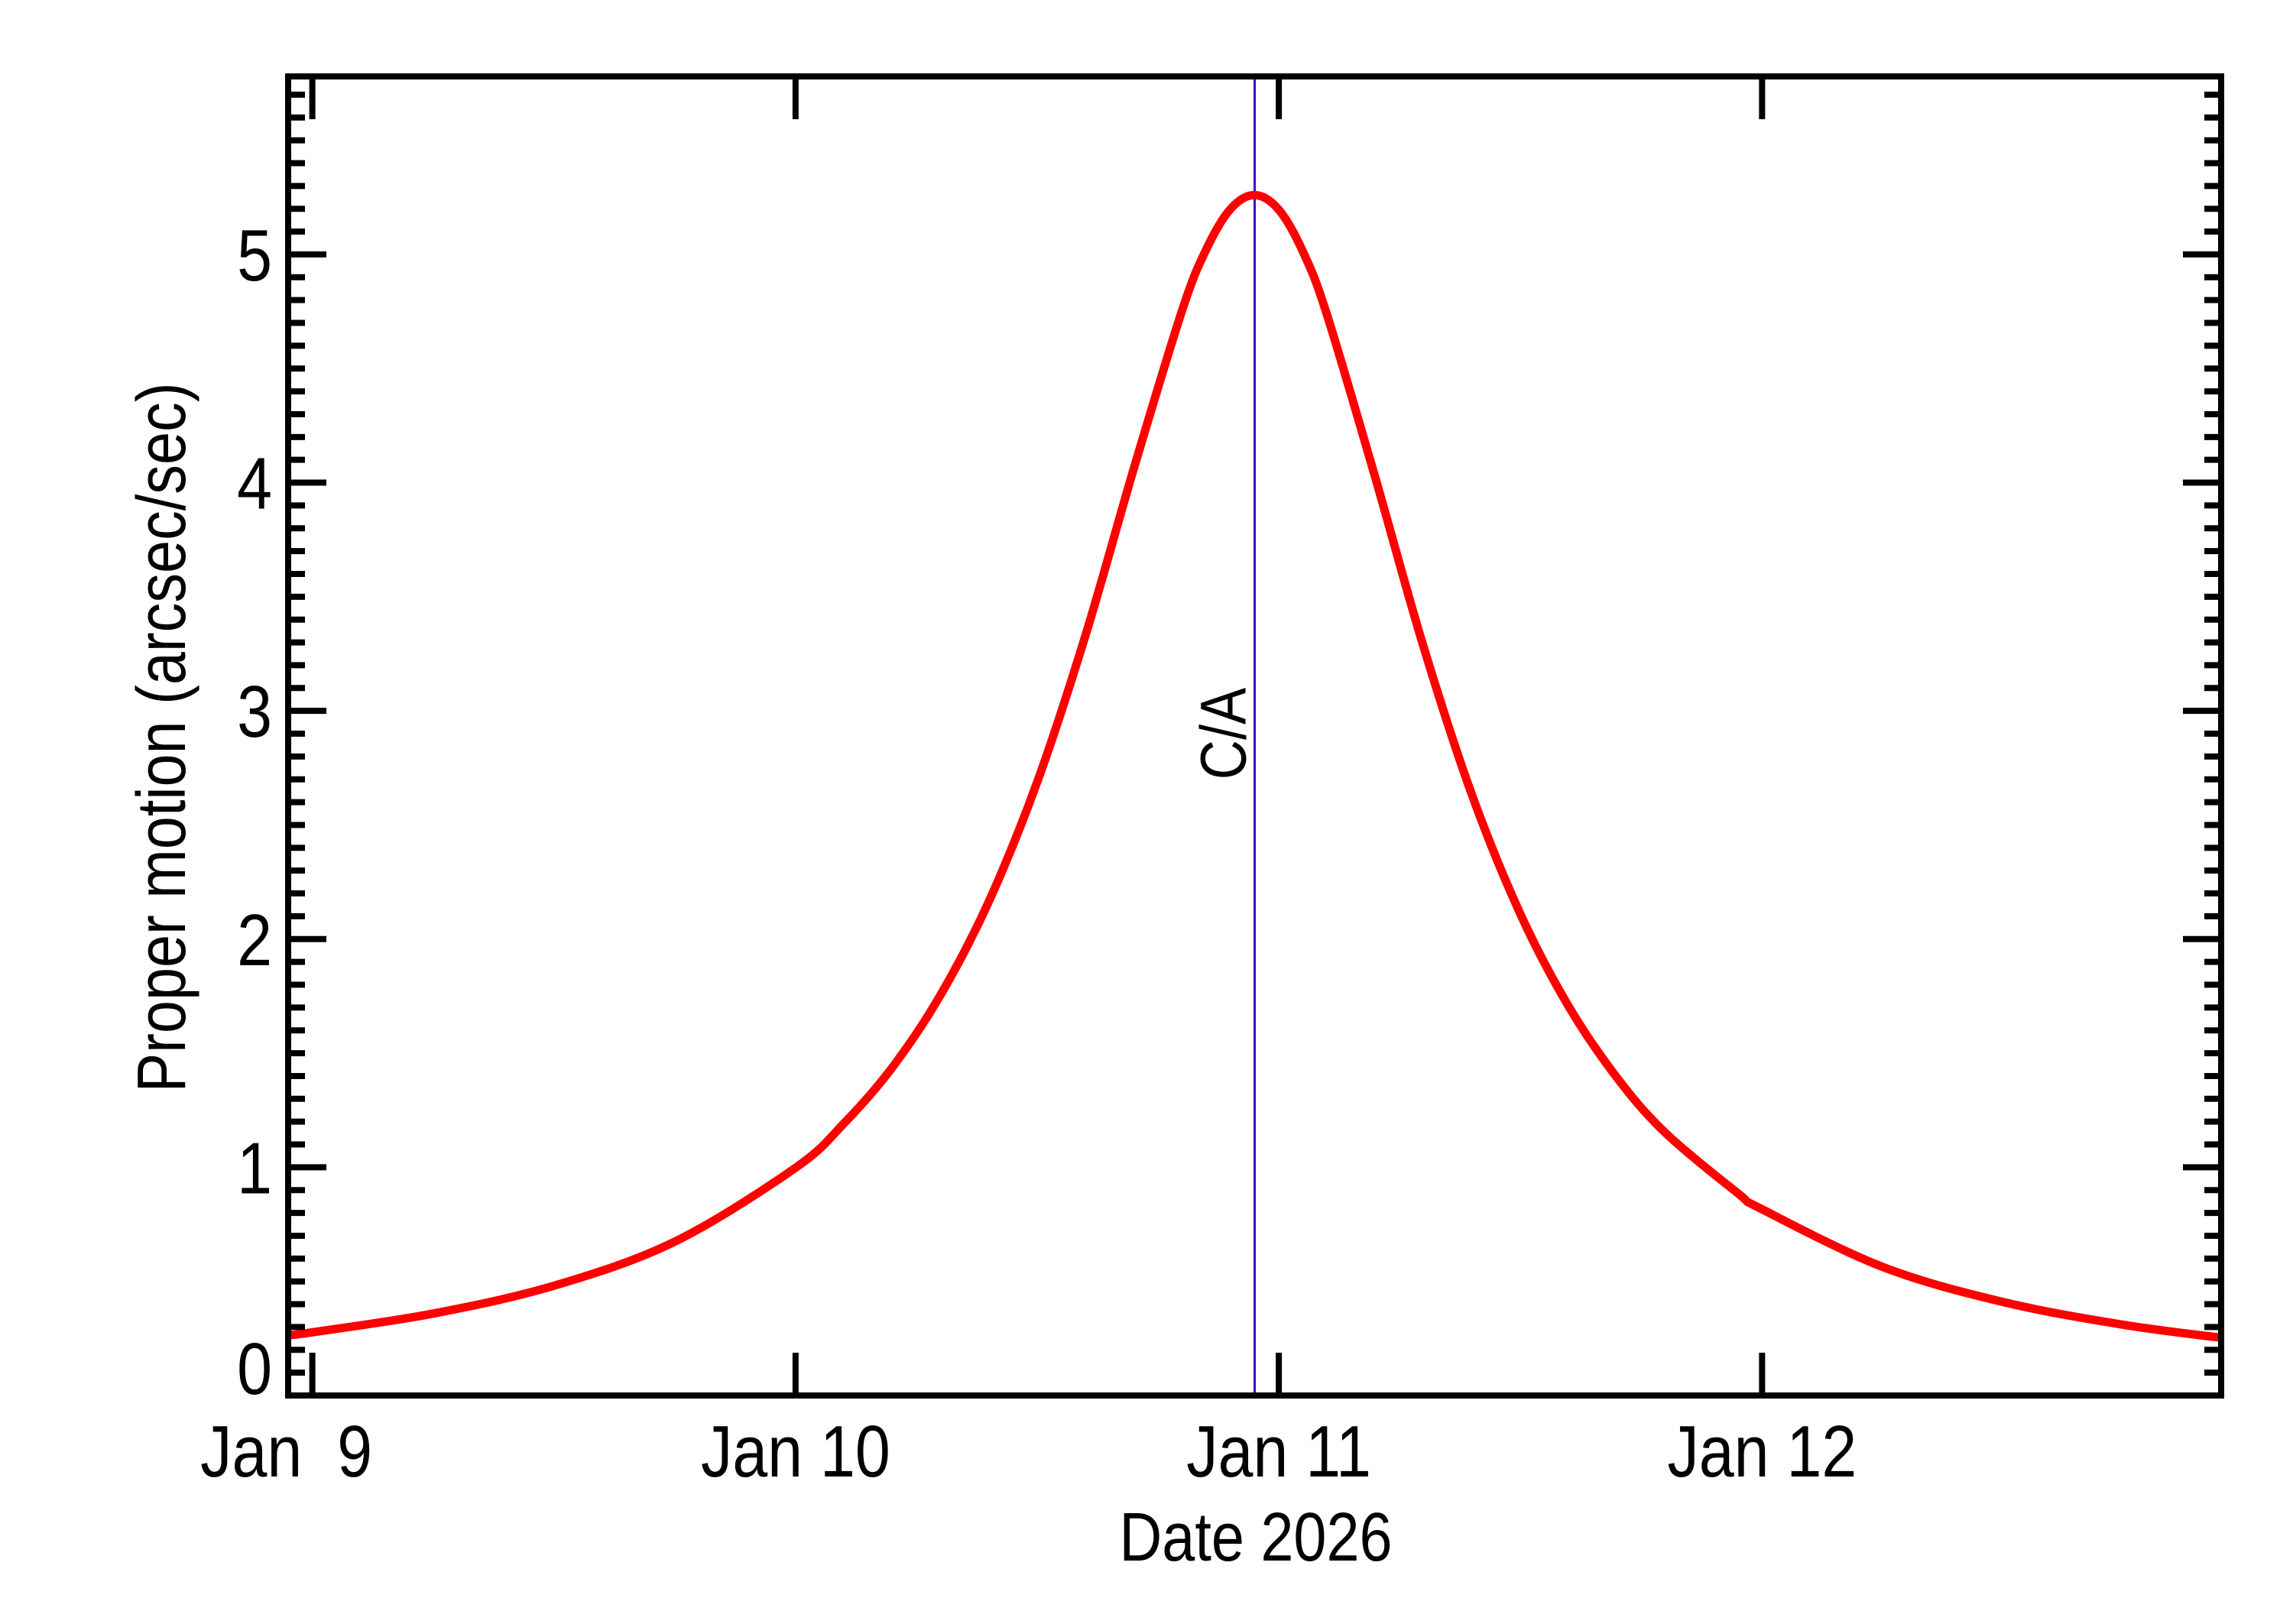 This screenshot has width=2293, height=1624. I want to click on y-axis-title: Proper motion (arcsec/sec), so click(161, 738).